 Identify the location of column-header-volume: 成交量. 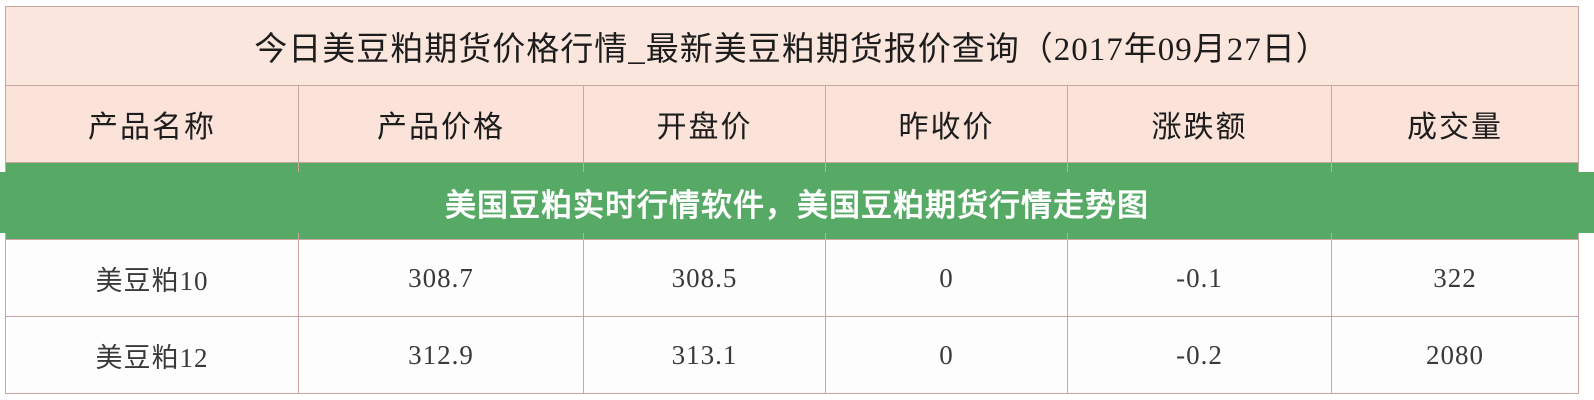
(1455, 124).